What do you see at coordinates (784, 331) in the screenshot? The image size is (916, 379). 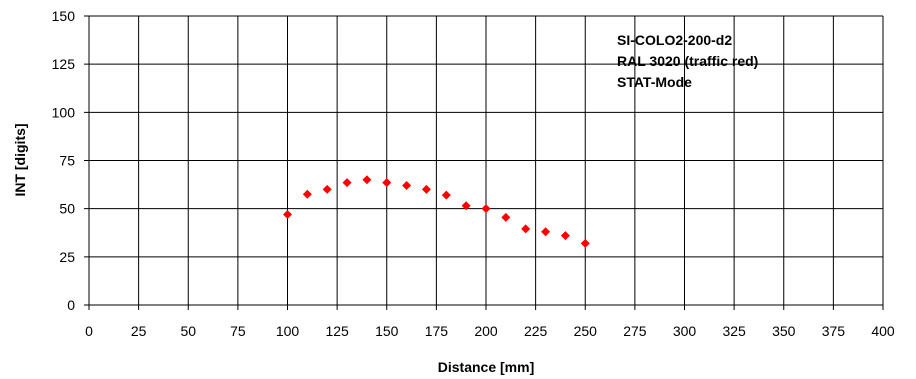 I see `x-tick-label: 350` at bounding box center [784, 331].